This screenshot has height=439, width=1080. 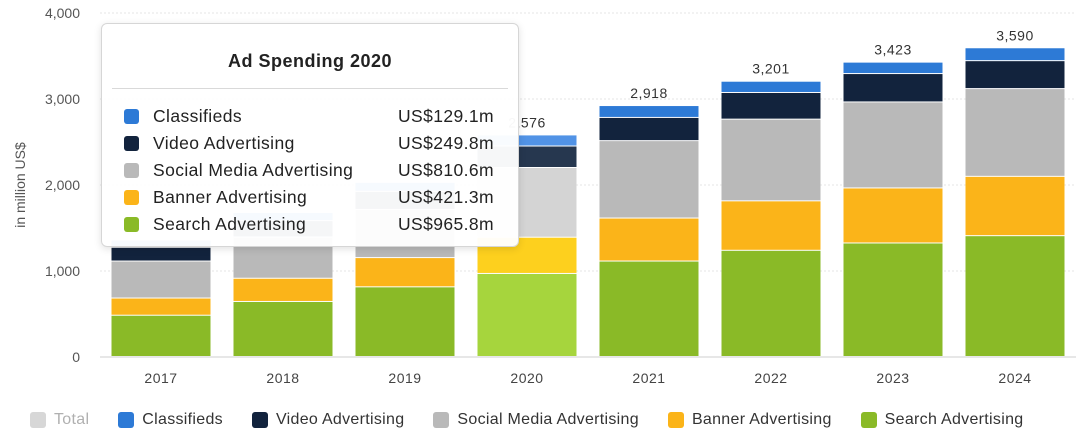 What do you see at coordinates (445, 169) in the screenshot?
I see `tooltip-series-value: US$810.6m` at bounding box center [445, 169].